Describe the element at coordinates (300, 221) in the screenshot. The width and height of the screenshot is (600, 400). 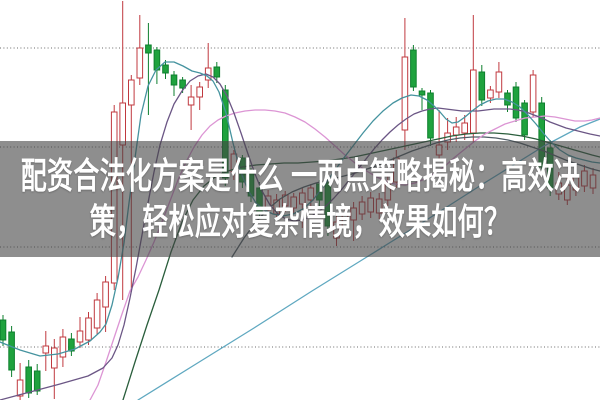
I see `headline-text-line-2: 策，轻松应对复杂情境，效果如何？` at that location.